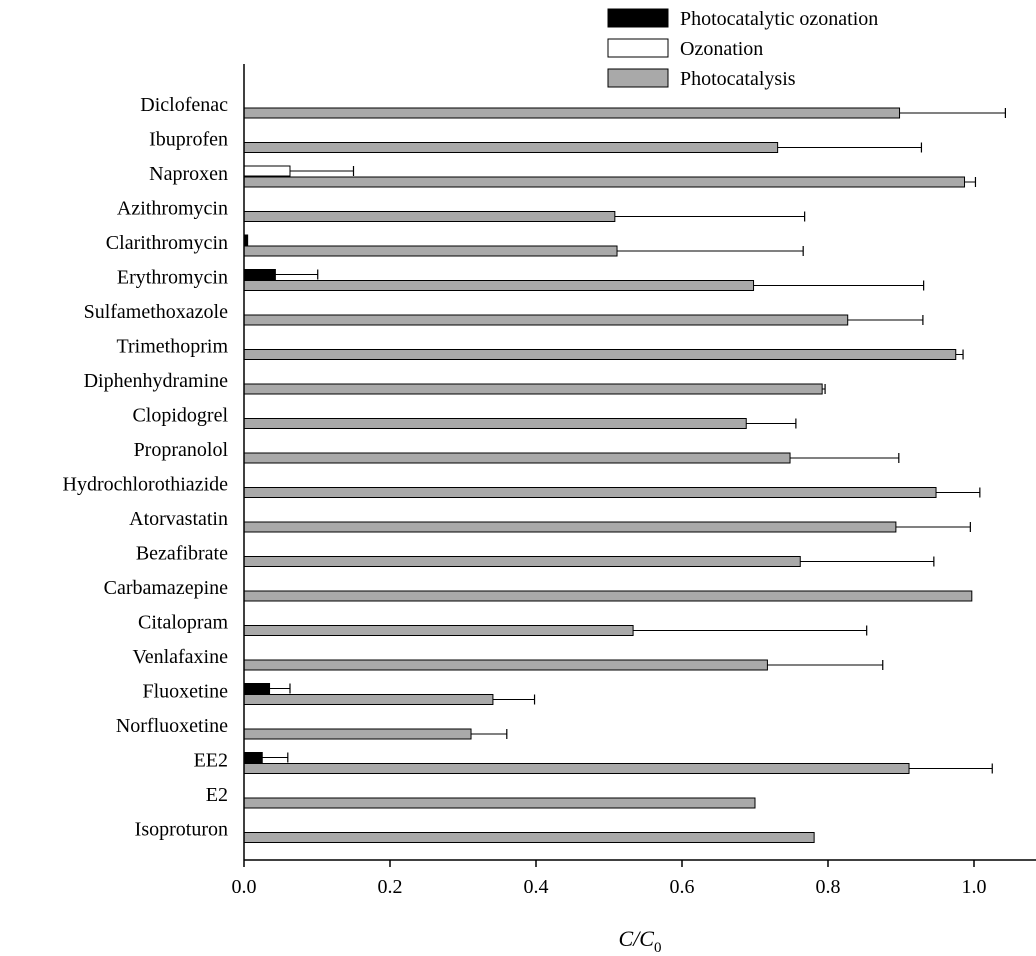  What do you see at coordinates (267, 171) in the screenshot?
I see `bar-ozonation` at bounding box center [267, 171].